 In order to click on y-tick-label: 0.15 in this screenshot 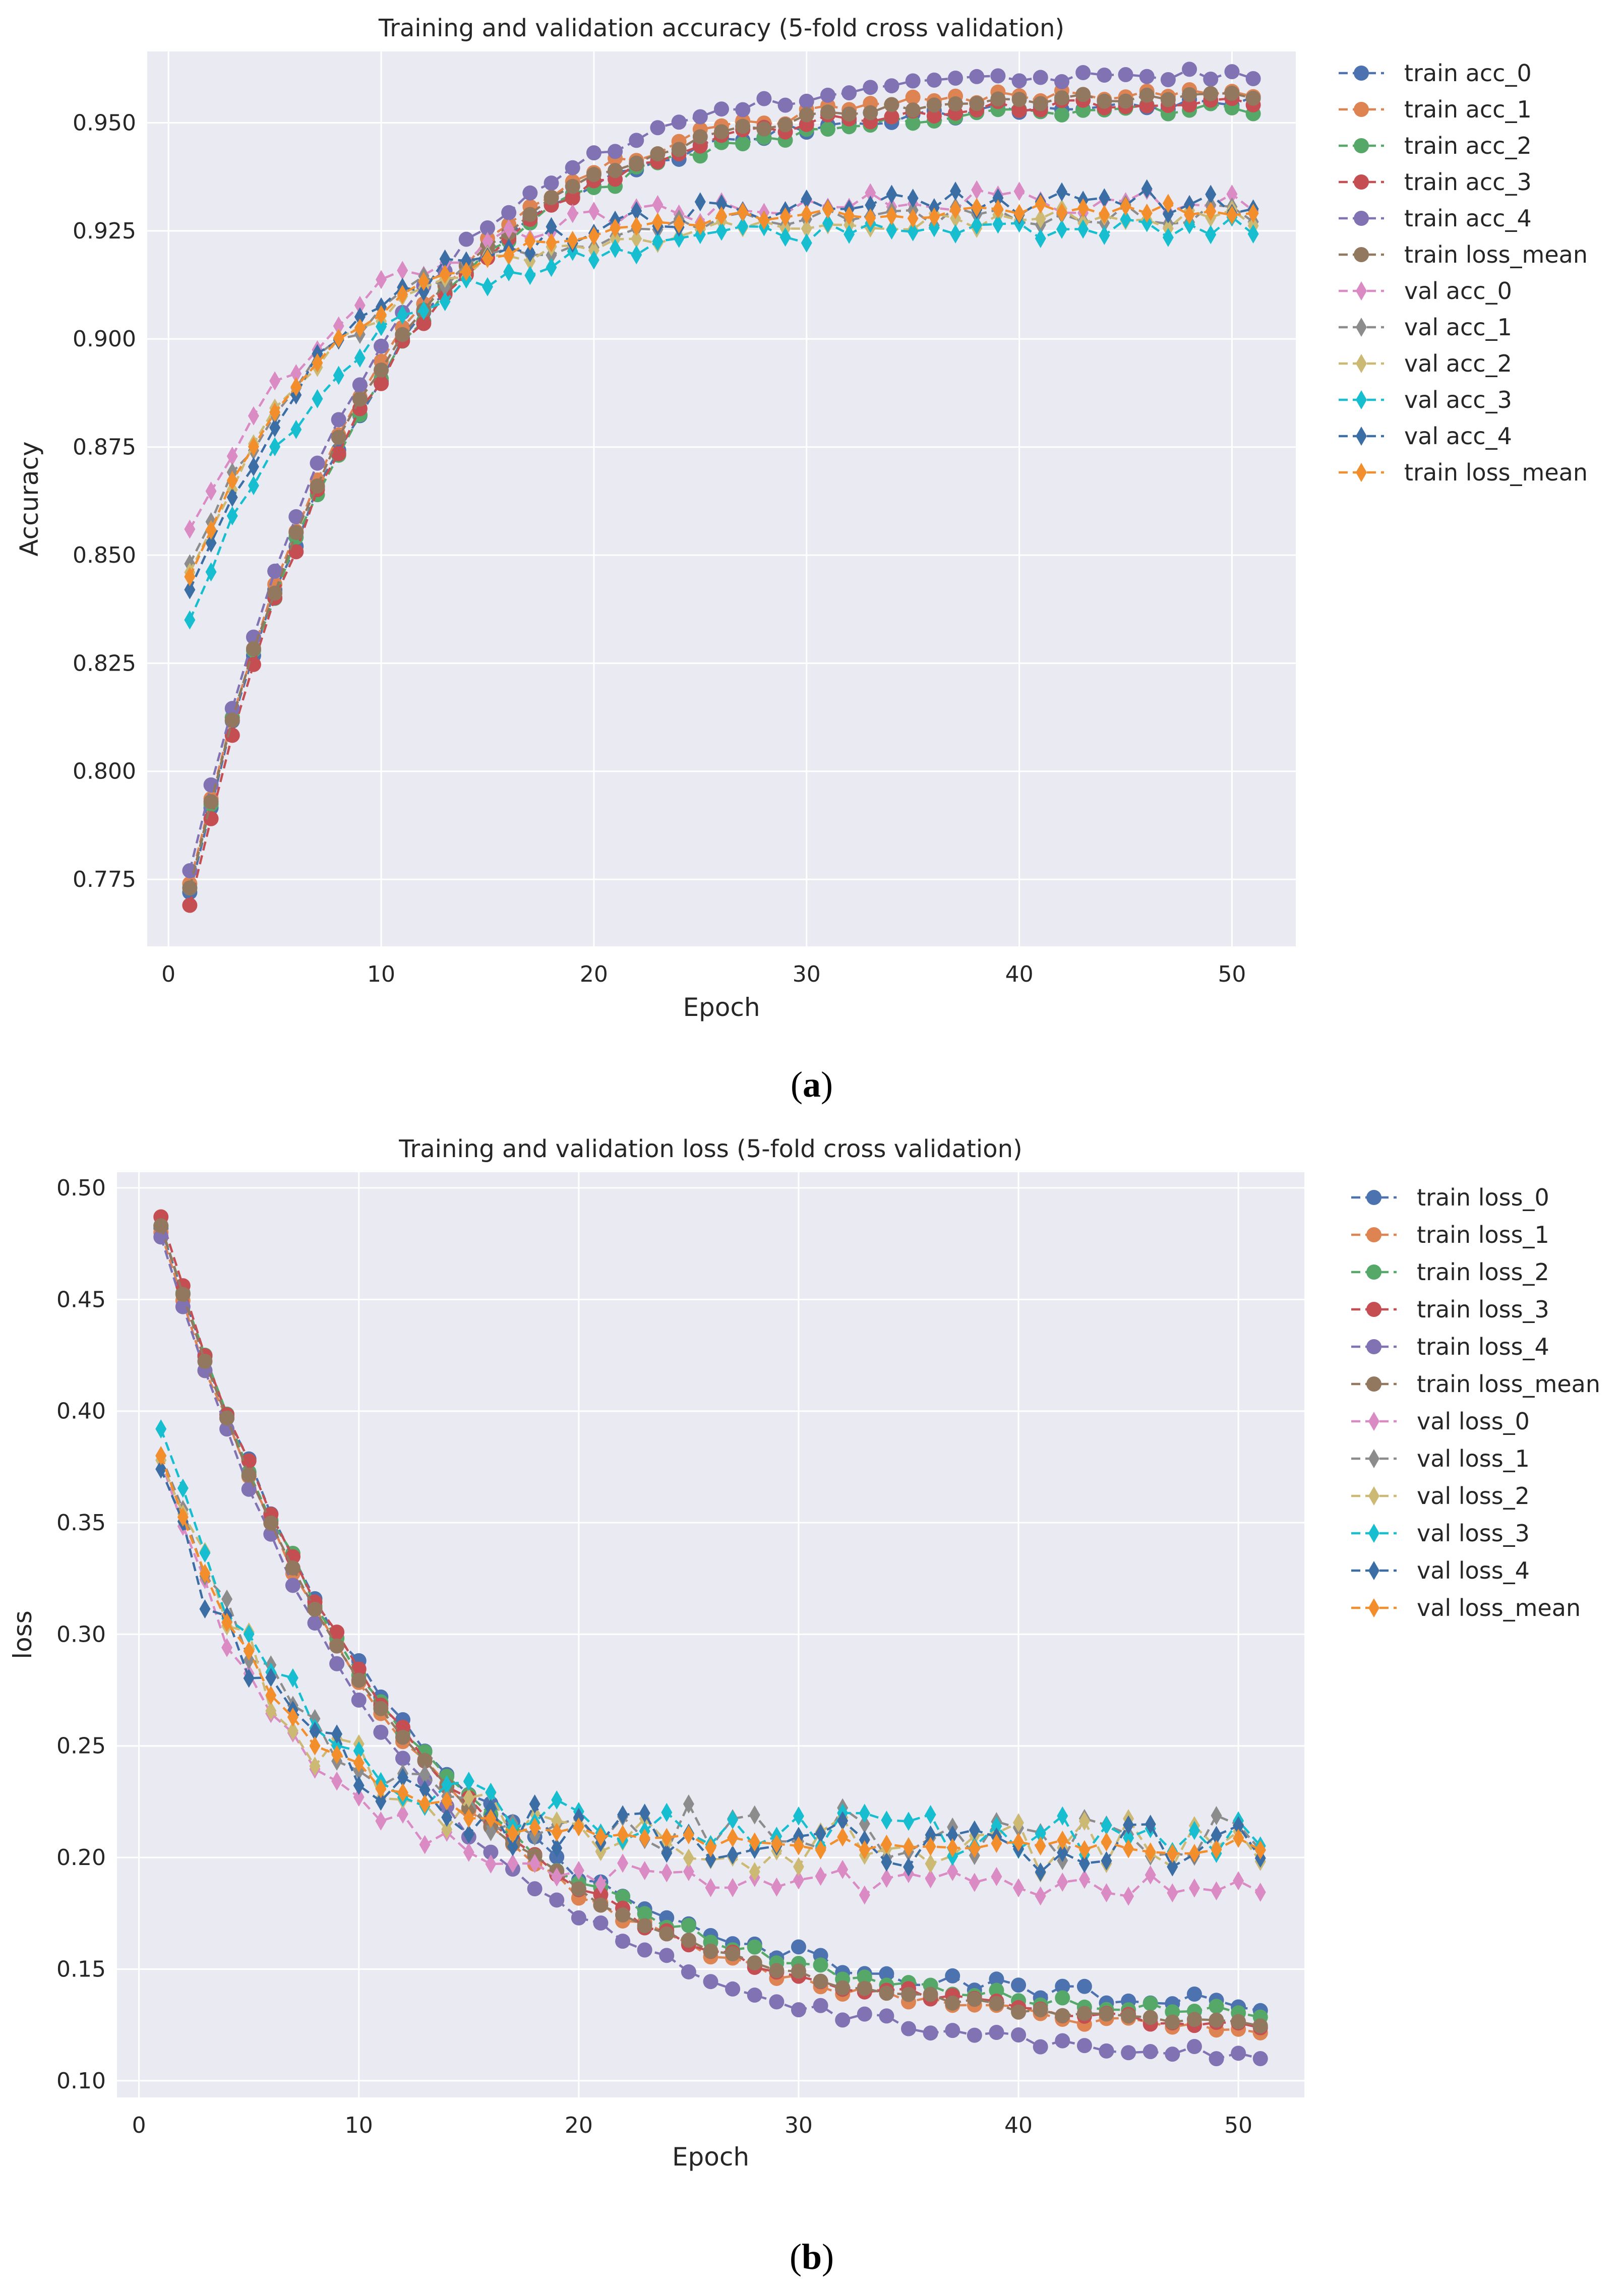, I will do `click(81, 1969)`.